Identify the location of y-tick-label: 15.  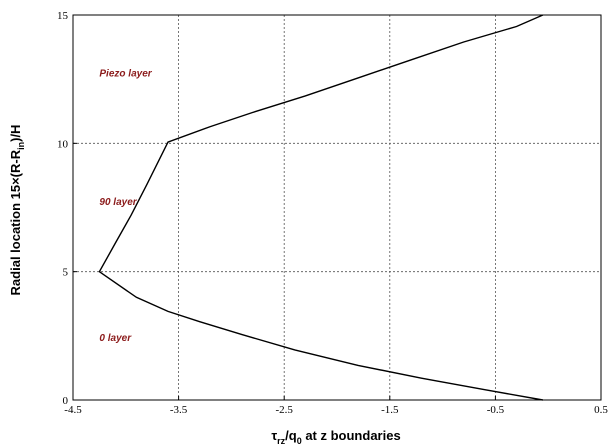
(63, 16).